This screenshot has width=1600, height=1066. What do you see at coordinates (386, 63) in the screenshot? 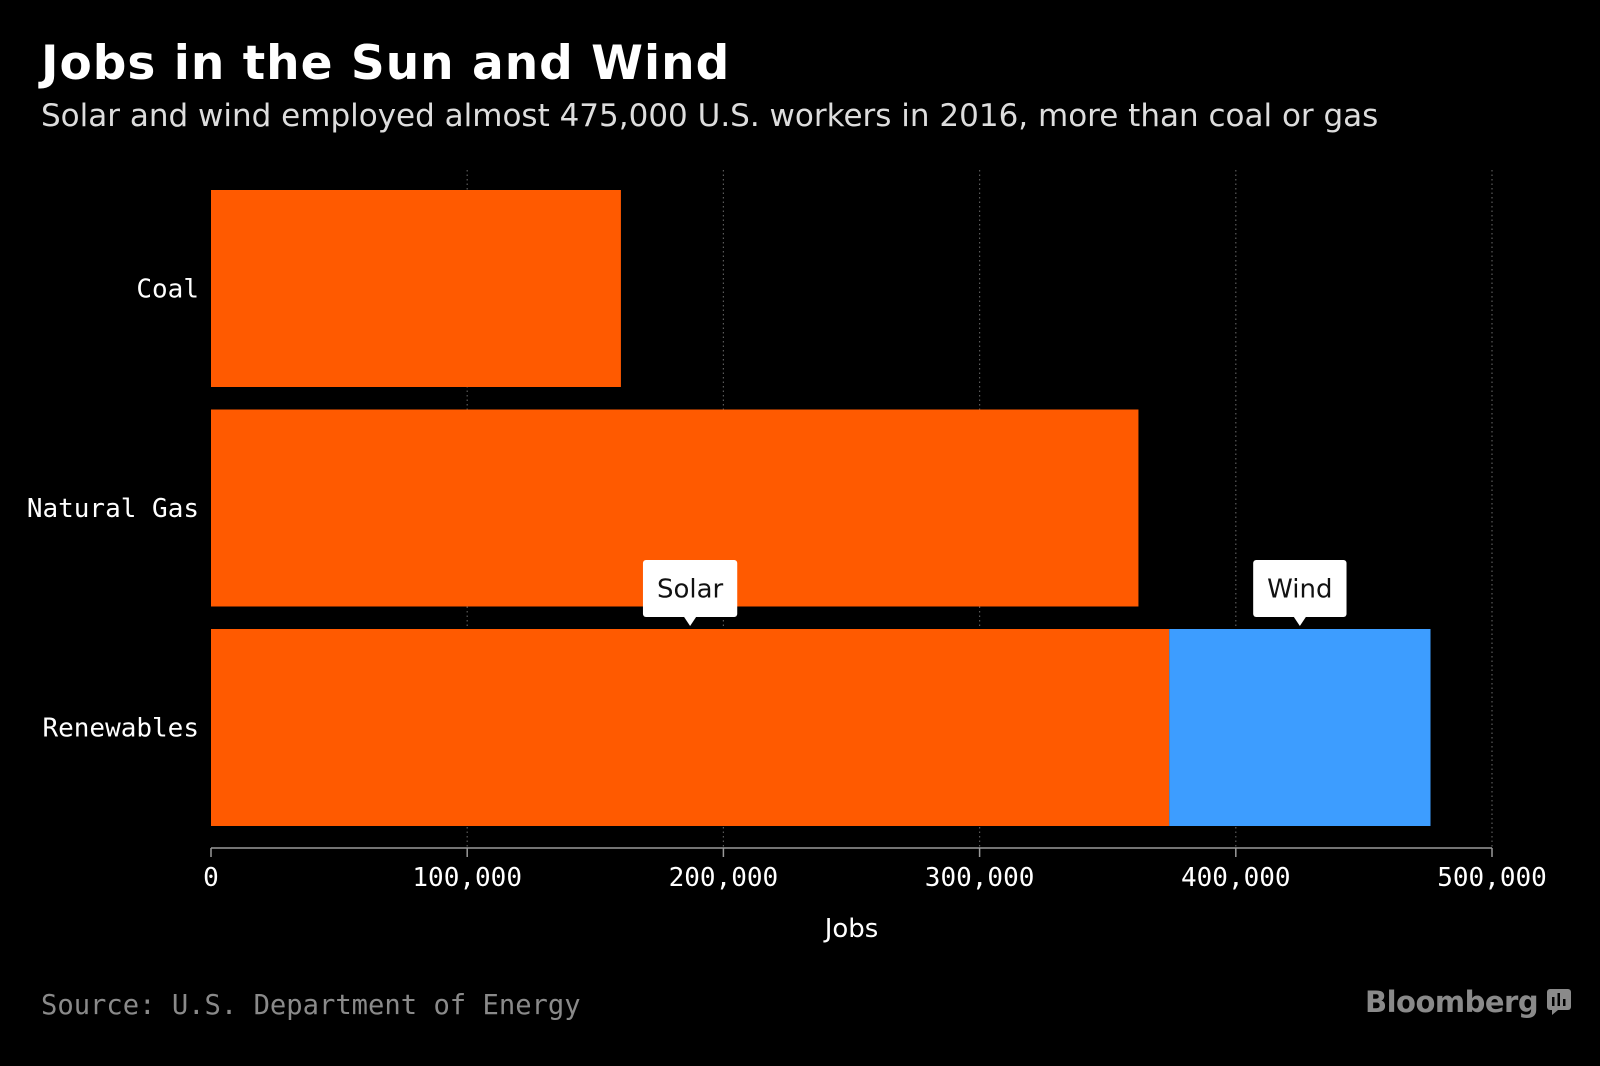
I see `chart-title: Jobs in the Sun and Wind` at bounding box center [386, 63].